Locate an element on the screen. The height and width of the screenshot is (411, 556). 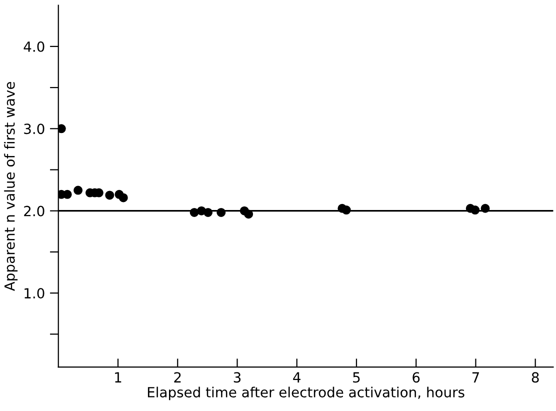
y-tick-label: 1.0 is located at coordinates (34, 293).